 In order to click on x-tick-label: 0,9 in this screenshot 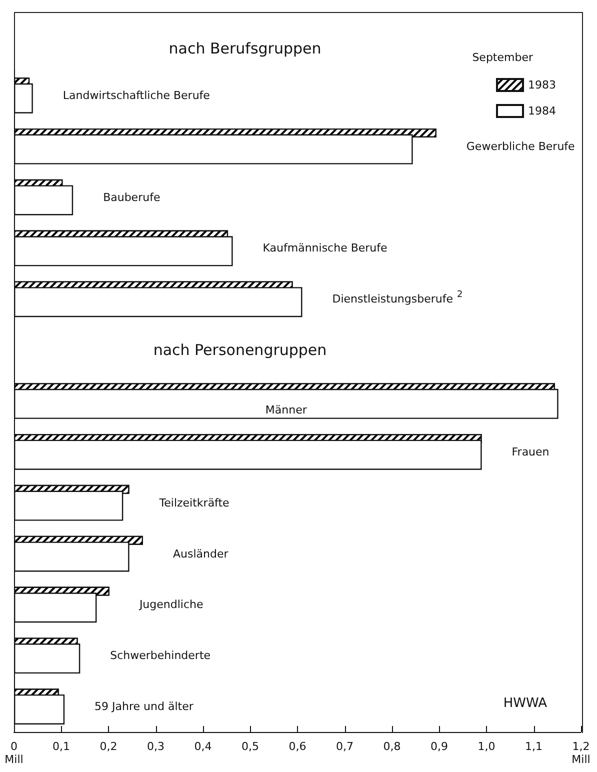, I will do `click(439, 746)`.